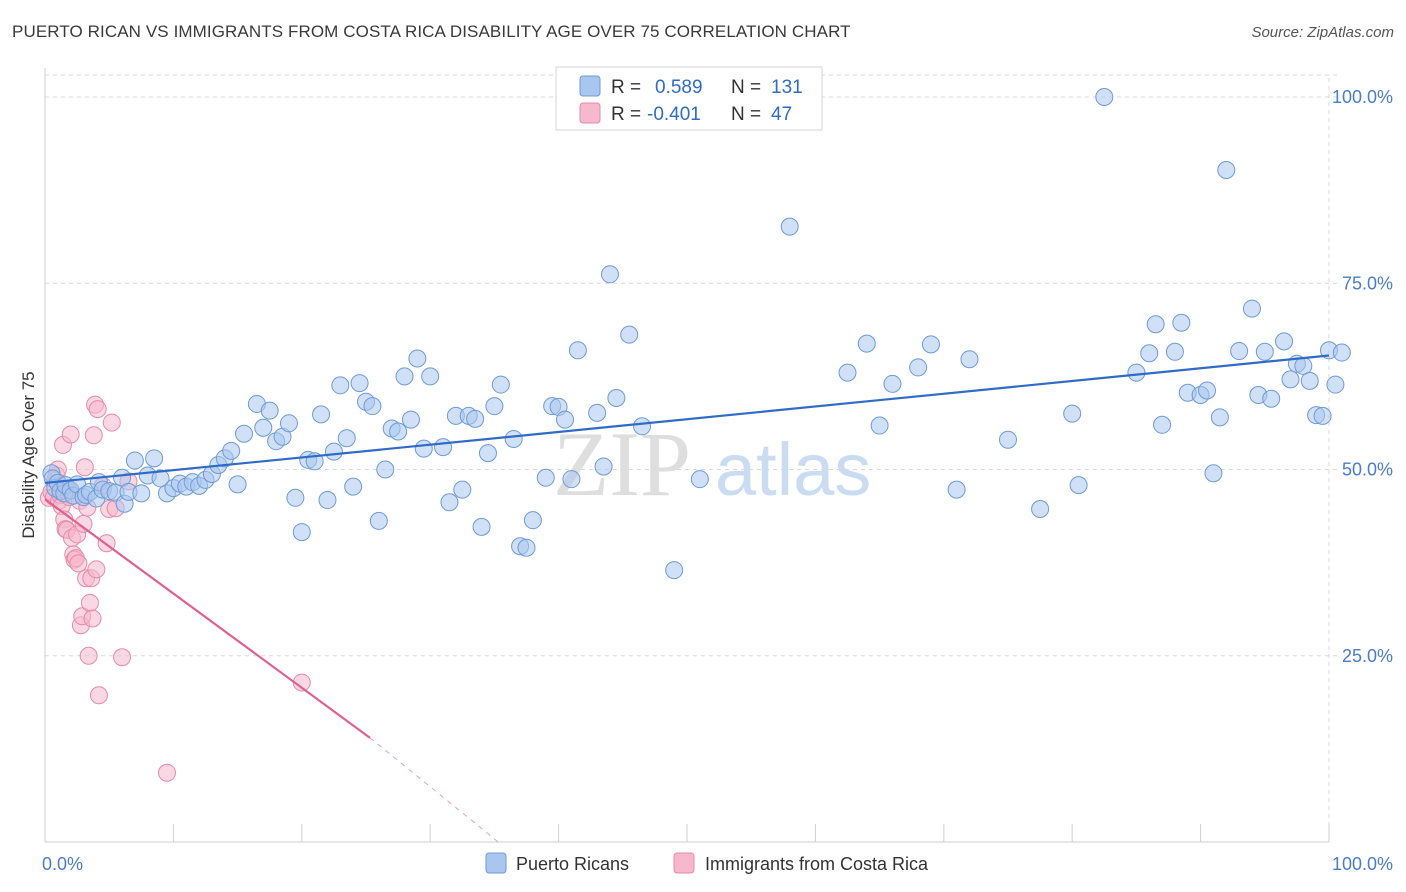  Describe the element at coordinates (62, 864) in the screenshot. I see `x-tick-label-0: 0.0%` at that location.